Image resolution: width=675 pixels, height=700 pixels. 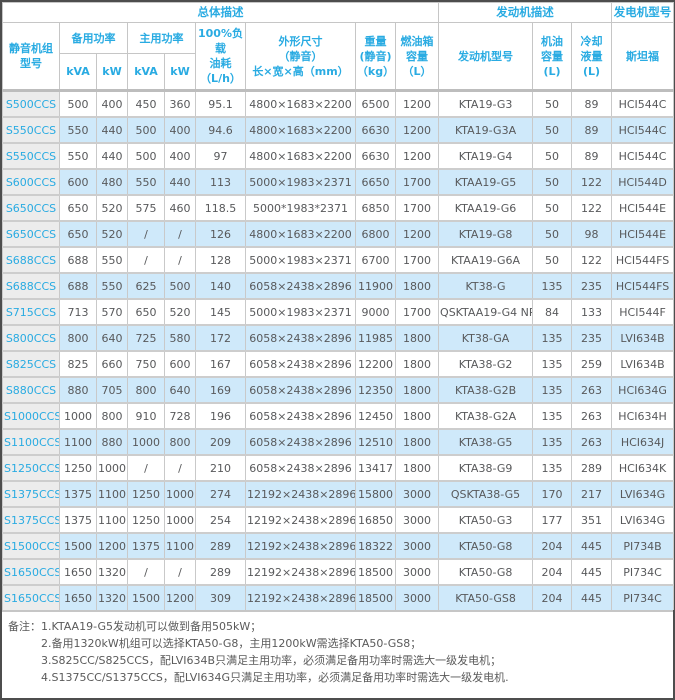 I want to click on prime_kw-cell: 400, so click(x=180, y=155).